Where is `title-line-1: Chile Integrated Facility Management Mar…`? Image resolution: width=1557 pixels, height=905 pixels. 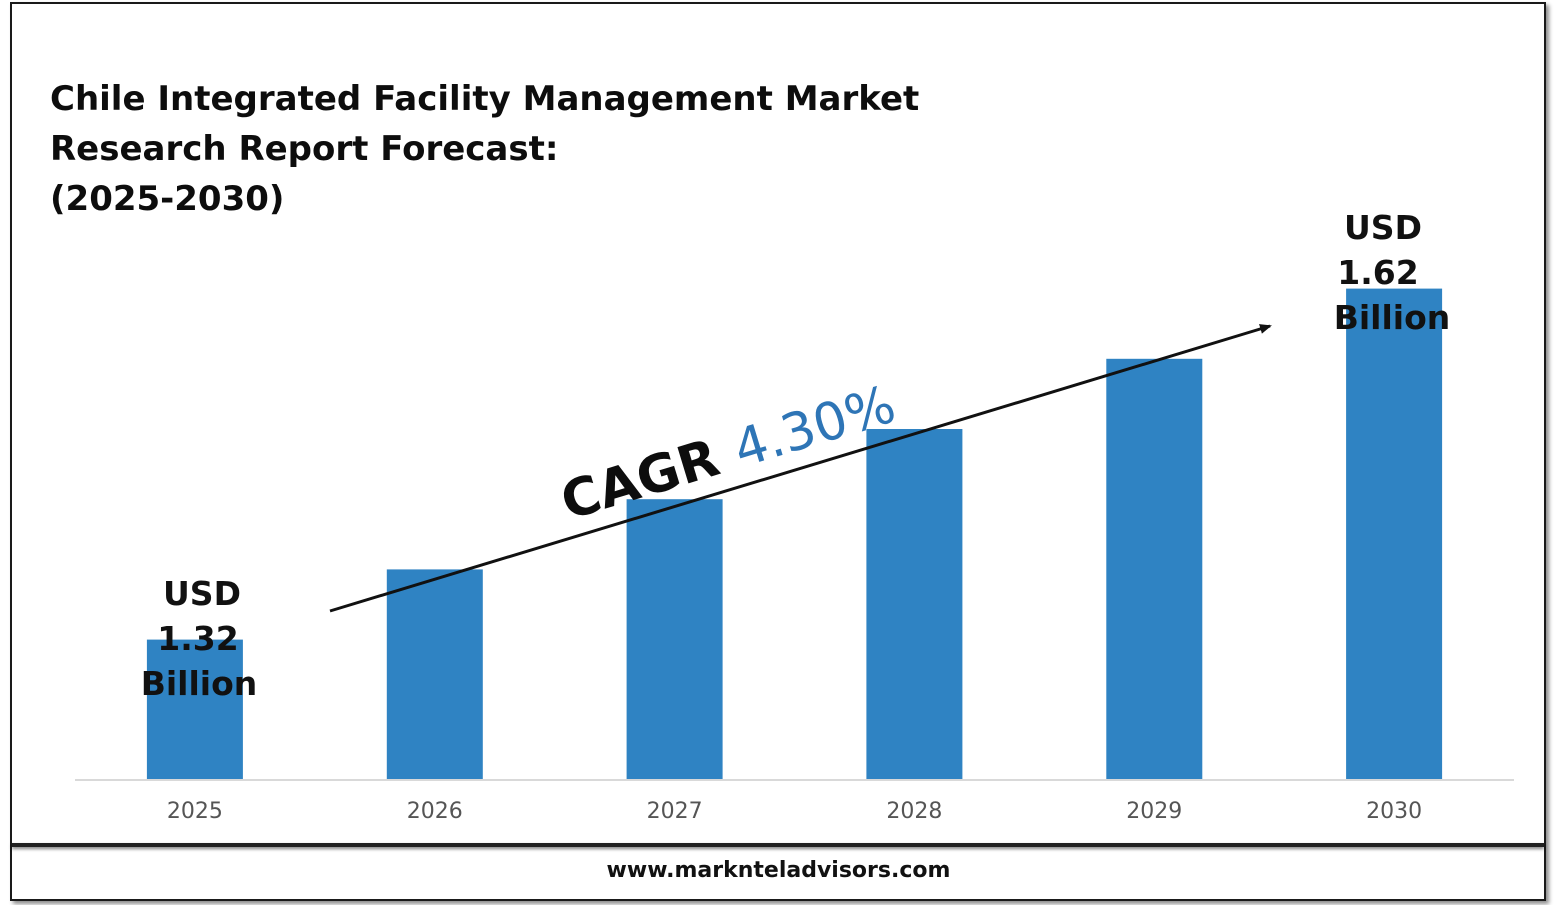 title-line-1: Chile Integrated Facility Management Mar… is located at coordinates (485, 99).